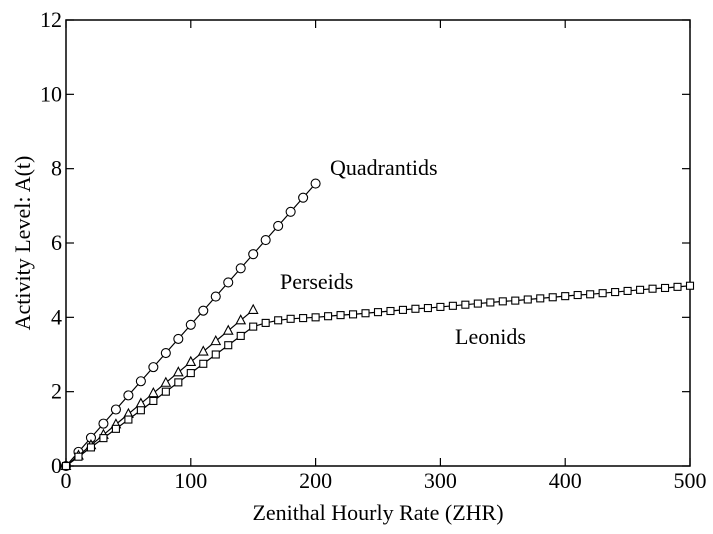  What do you see at coordinates (51, 19) in the screenshot?
I see `y-tick-label: 12` at bounding box center [51, 19].